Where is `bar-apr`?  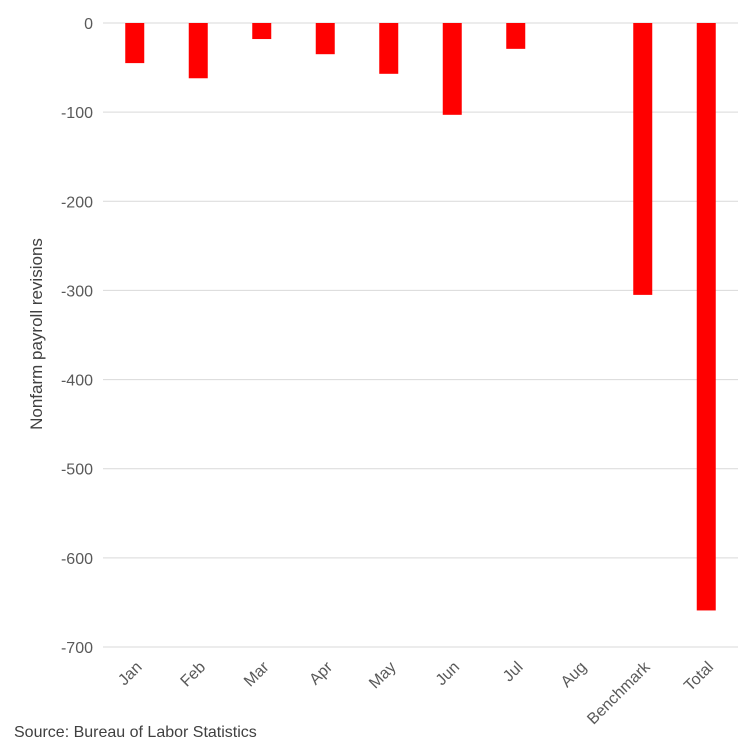 bar-apr is located at coordinates (325, 39).